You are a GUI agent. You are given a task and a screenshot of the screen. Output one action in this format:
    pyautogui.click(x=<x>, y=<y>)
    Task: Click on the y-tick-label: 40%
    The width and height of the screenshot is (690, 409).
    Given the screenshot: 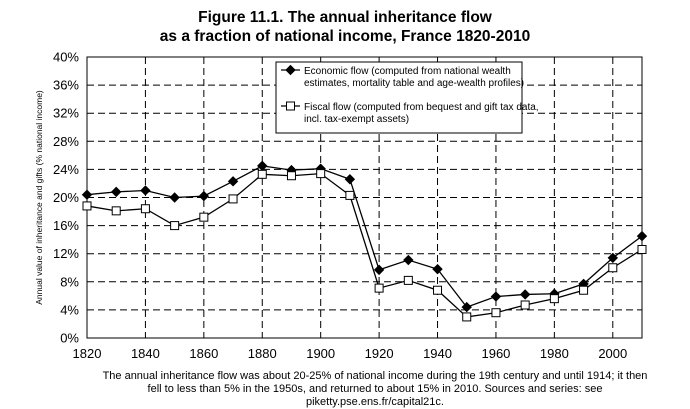 What is the action you would take?
    pyautogui.click(x=66, y=57)
    